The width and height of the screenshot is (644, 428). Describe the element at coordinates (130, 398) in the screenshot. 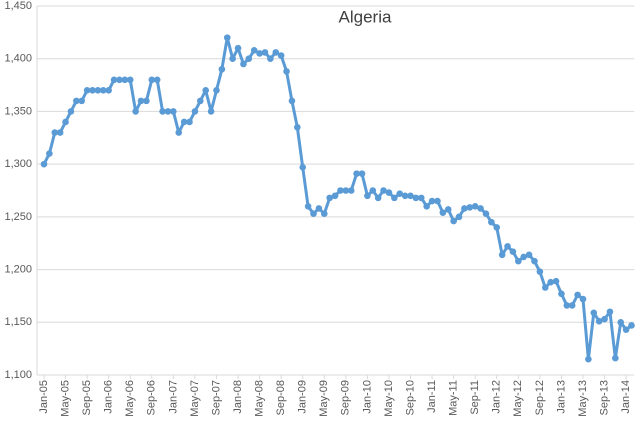

I see `x-tick-label: May-06` at that location.